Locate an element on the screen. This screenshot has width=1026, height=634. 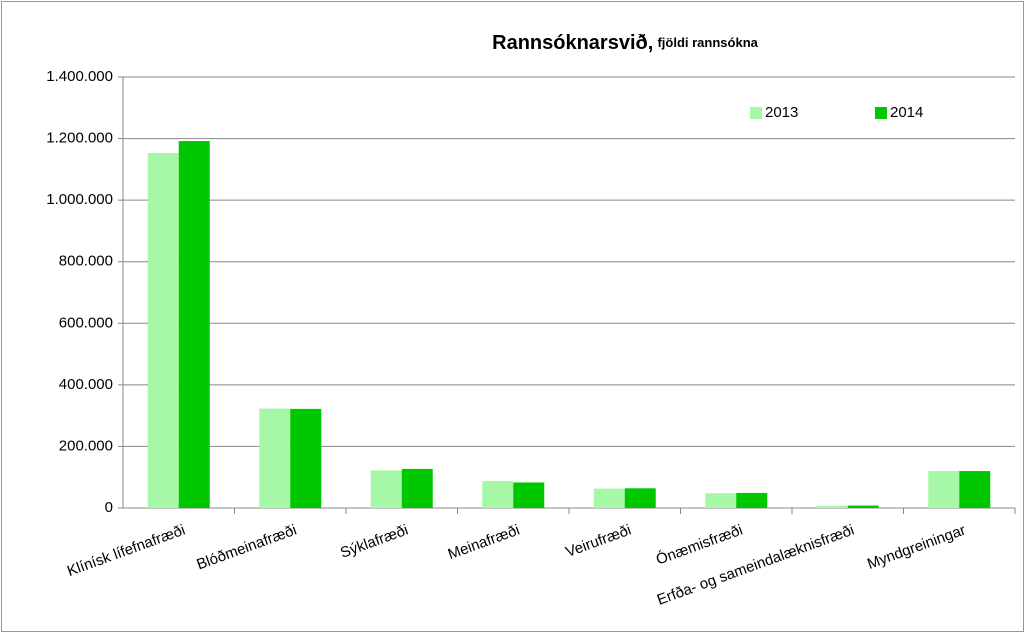
y-tick-label: 600.000 is located at coordinates (86, 322).